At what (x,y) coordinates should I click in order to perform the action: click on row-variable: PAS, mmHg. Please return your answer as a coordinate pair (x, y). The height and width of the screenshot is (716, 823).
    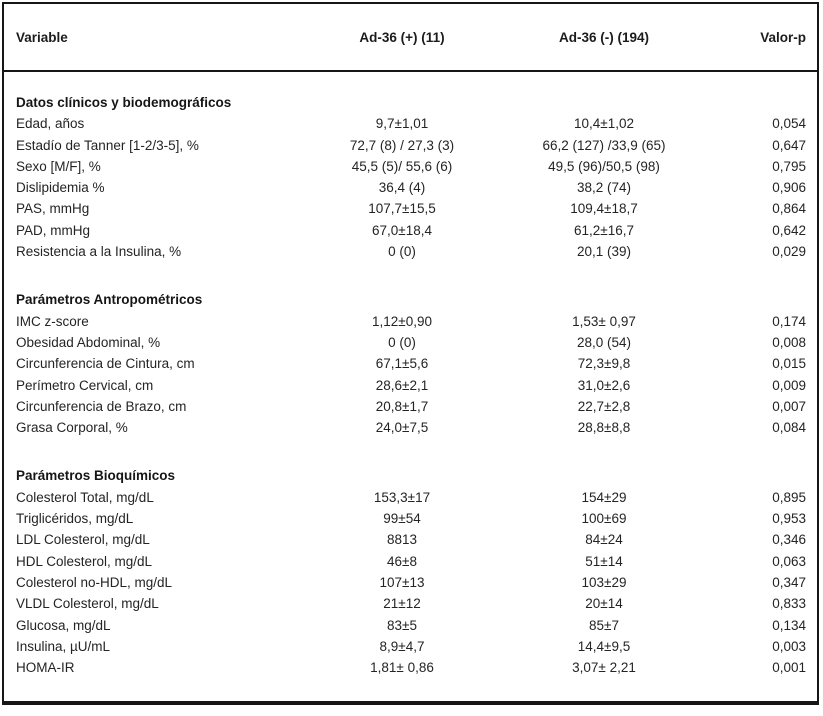
    Looking at the image, I should click on (53, 209).